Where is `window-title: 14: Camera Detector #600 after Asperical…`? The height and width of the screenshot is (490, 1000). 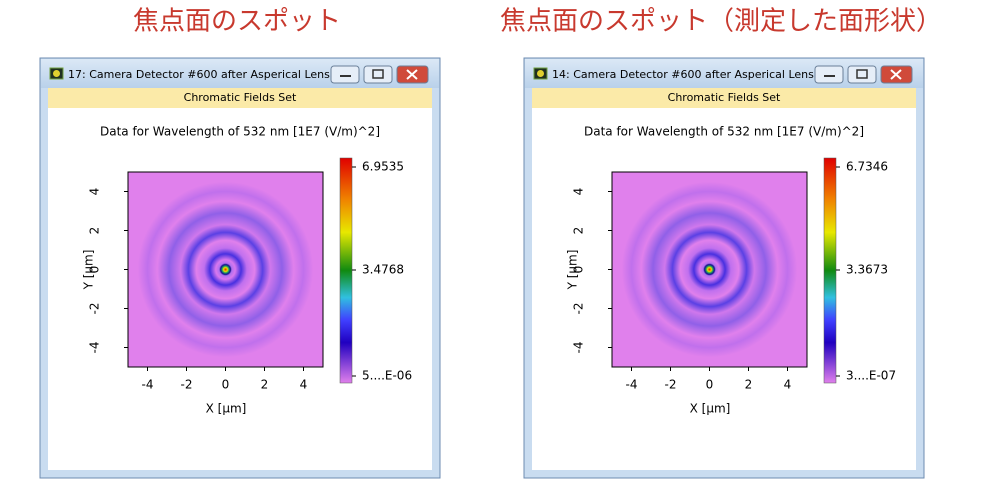 window-title: 14: Camera Detector #600 after Asperical… is located at coordinates (692, 74).